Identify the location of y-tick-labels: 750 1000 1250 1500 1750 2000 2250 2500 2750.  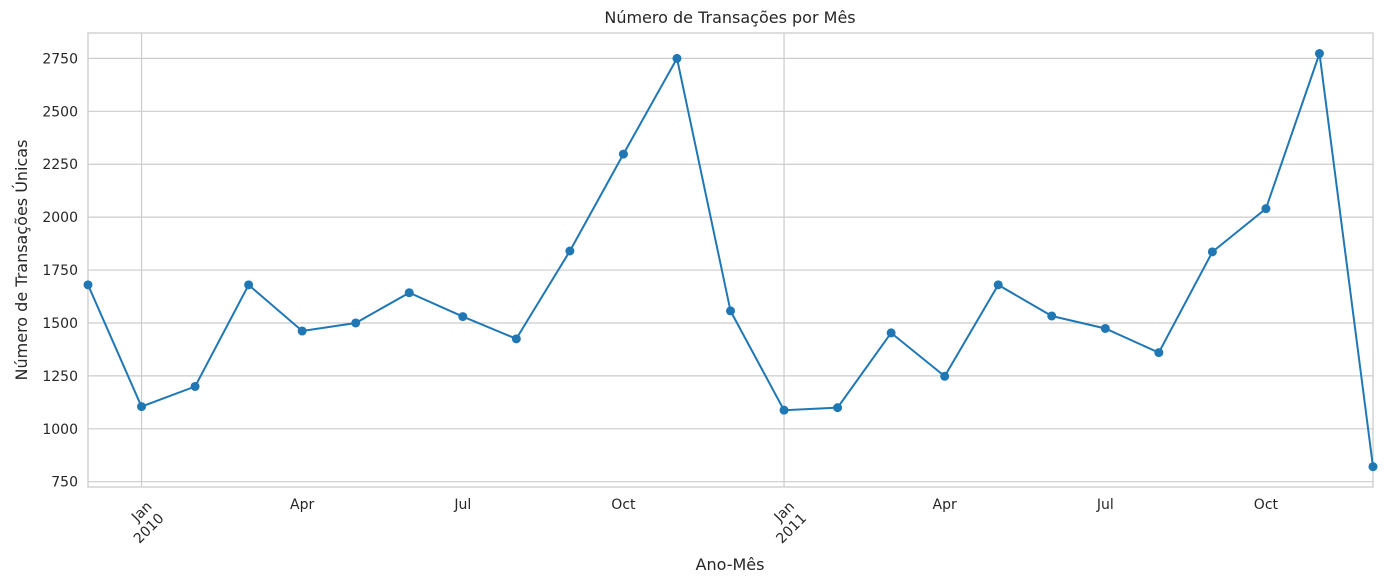
(60, 270).